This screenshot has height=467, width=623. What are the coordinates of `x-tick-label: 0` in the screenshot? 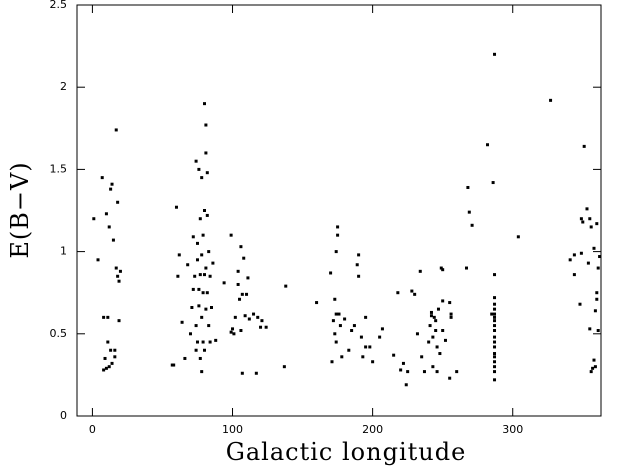 It's located at (92, 429).